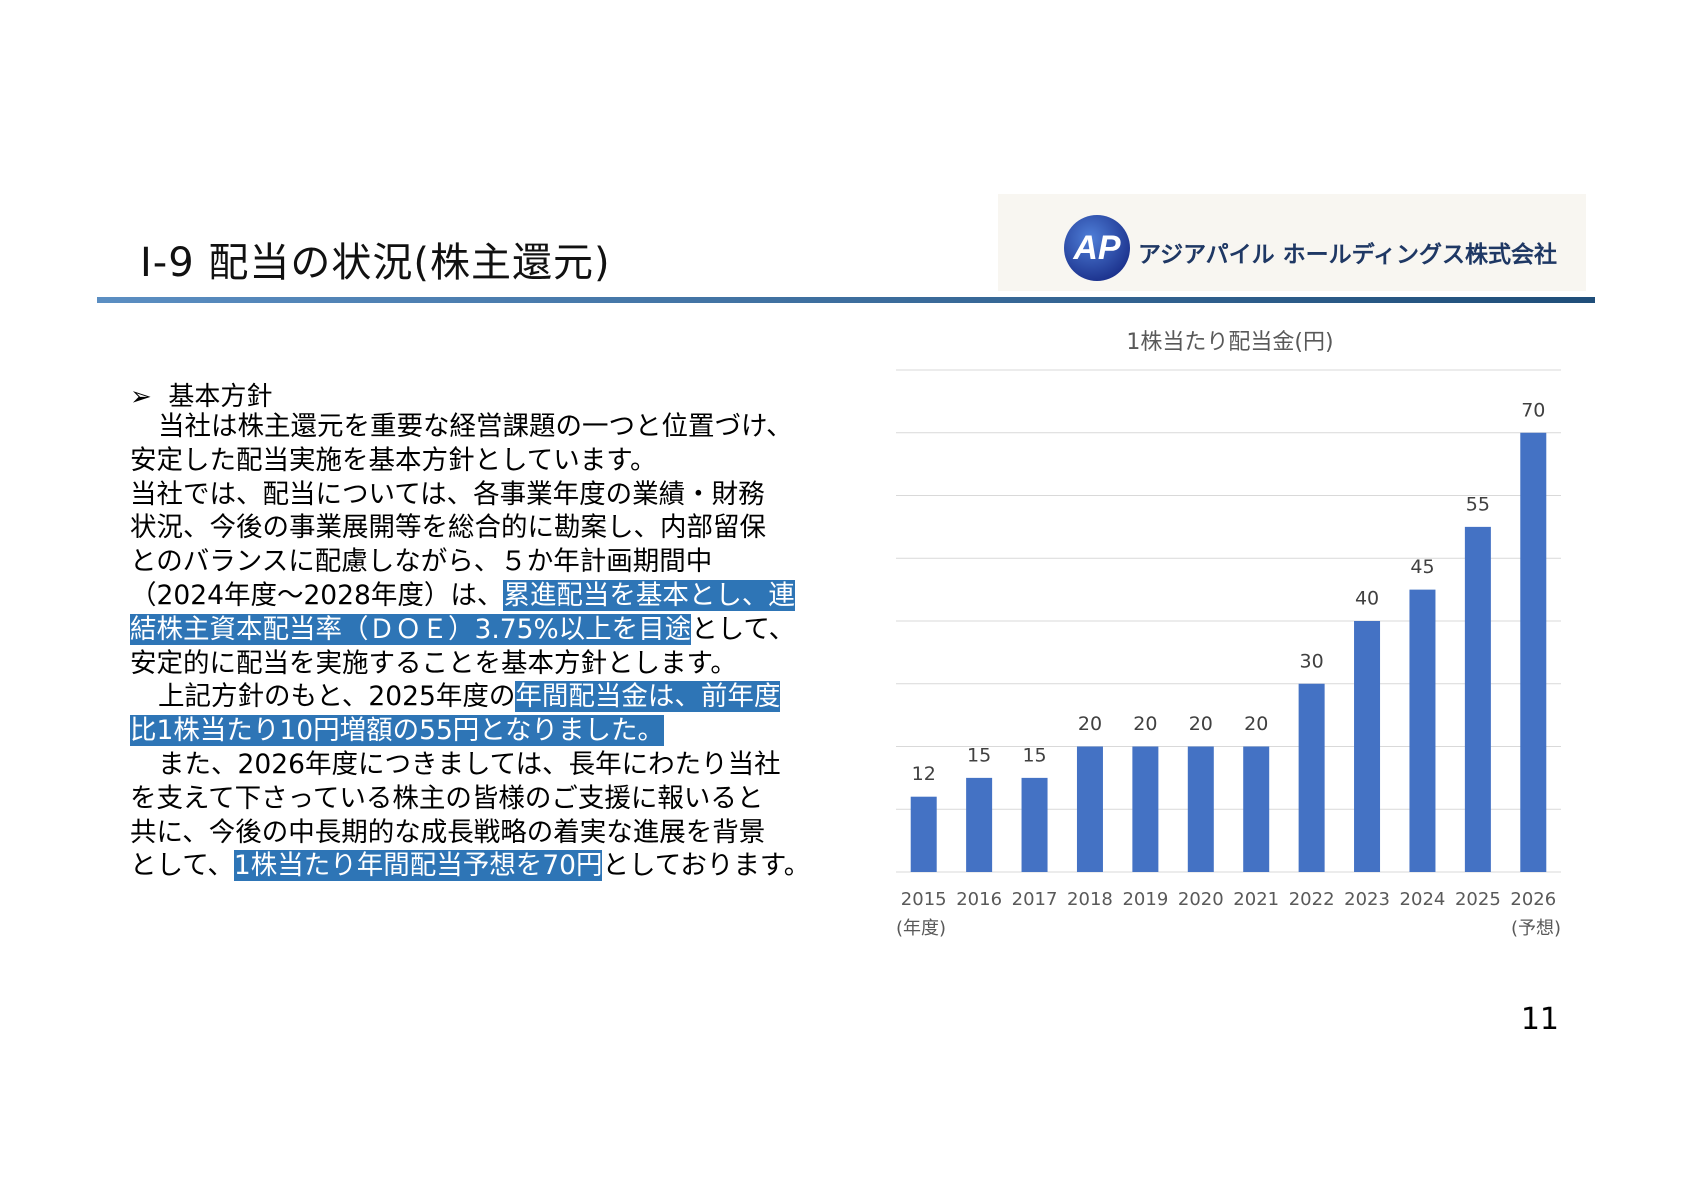 The image size is (1683, 1190). What do you see at coordinates (924, 899) in the screenshot?
I see `x-tick-label: 2015` at bounding box center [924, 899].